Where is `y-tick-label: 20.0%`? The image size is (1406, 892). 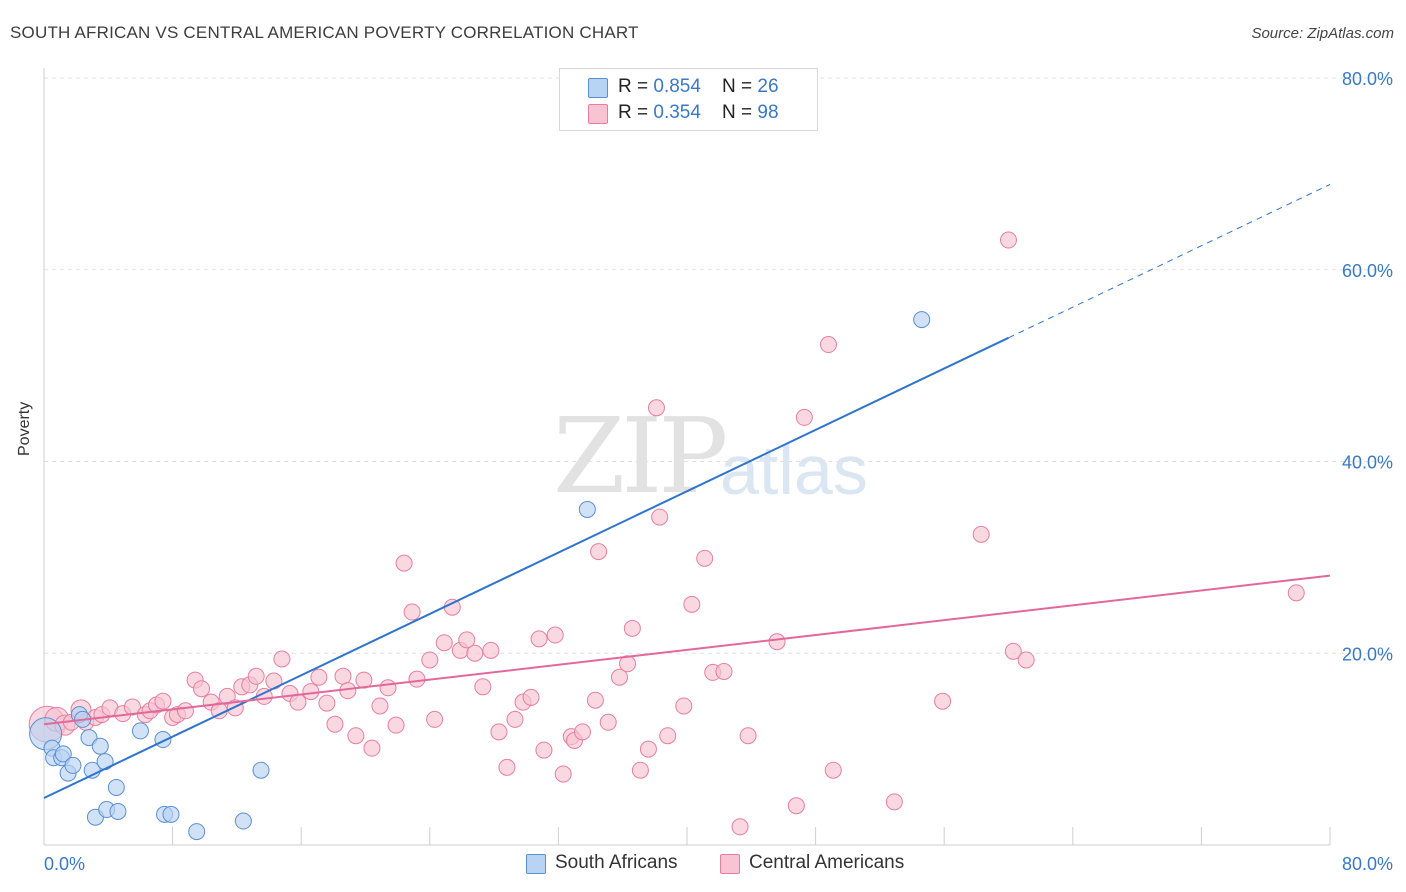
y-tick-label: 20.0% is located at coordinates (1367, 654).